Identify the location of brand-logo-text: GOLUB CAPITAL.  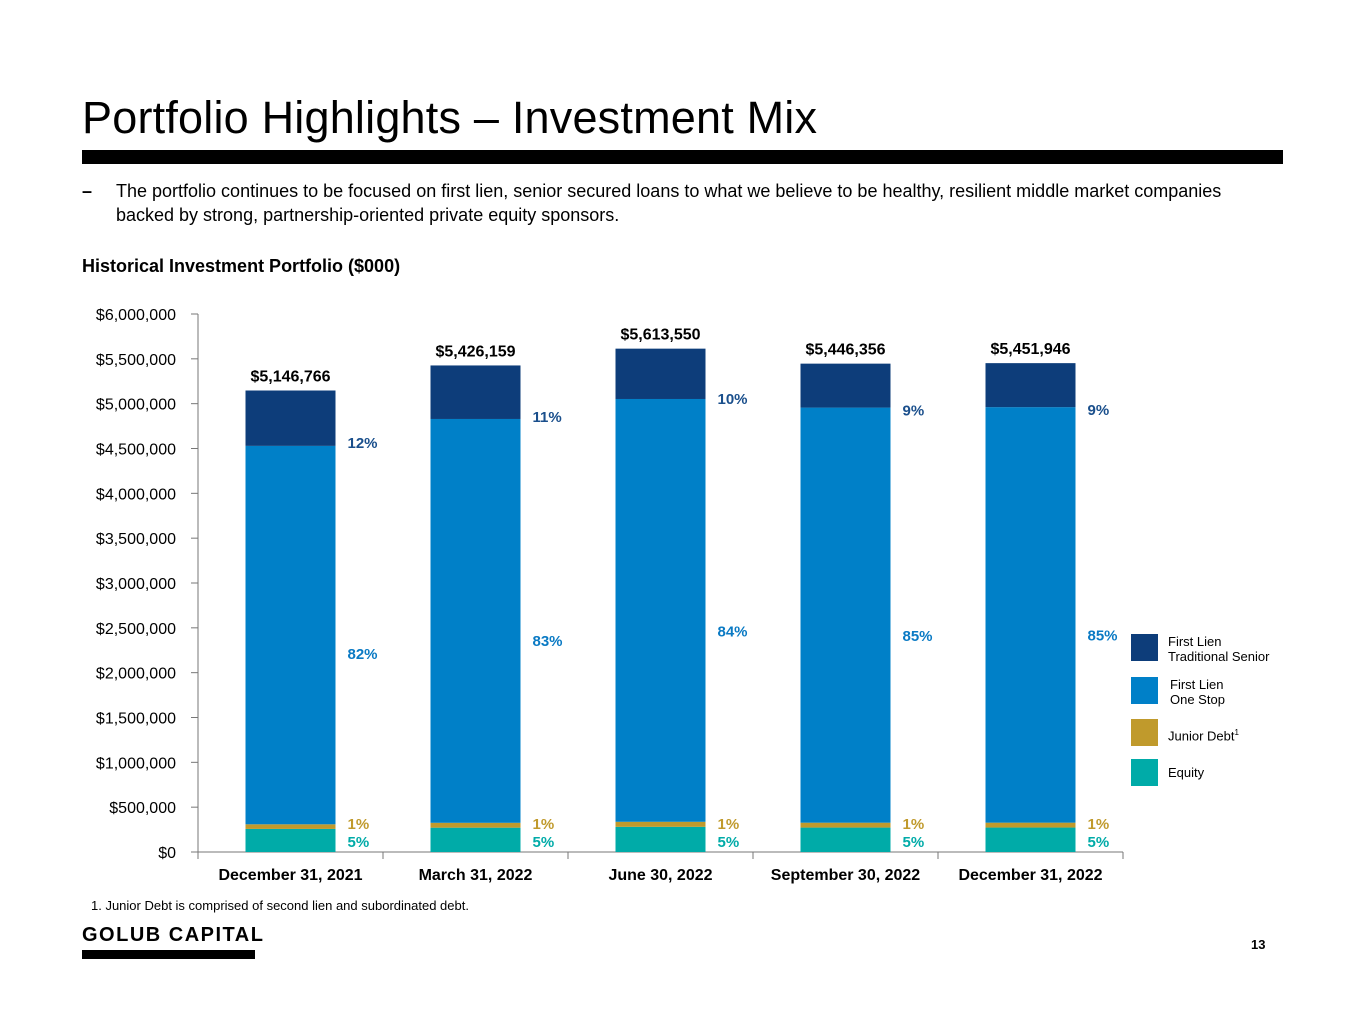
(173, 935).